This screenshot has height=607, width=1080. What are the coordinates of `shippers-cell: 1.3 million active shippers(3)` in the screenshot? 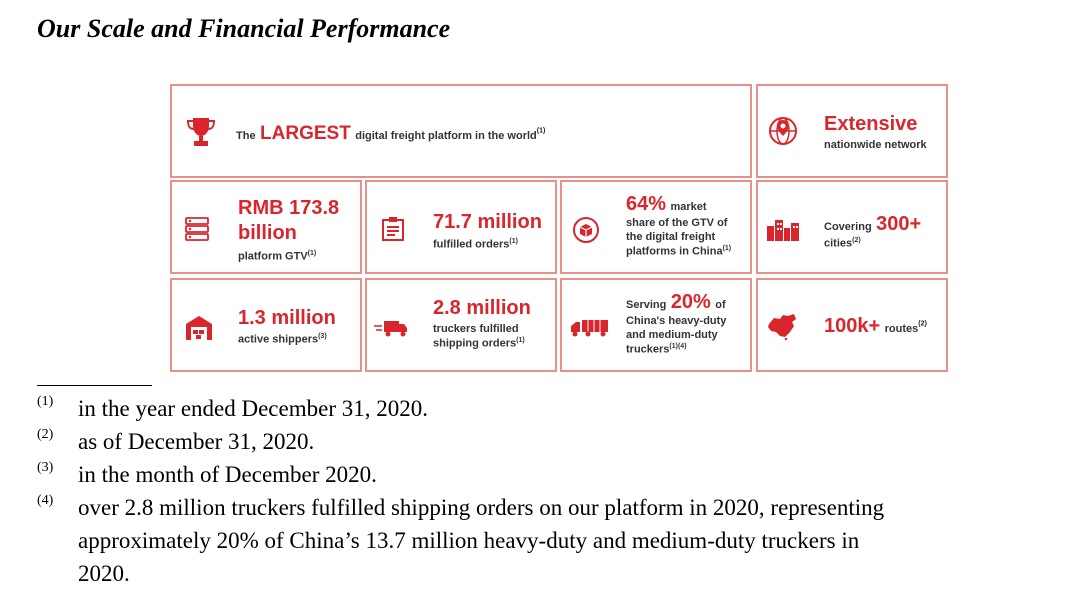 It's located at (266, 325).